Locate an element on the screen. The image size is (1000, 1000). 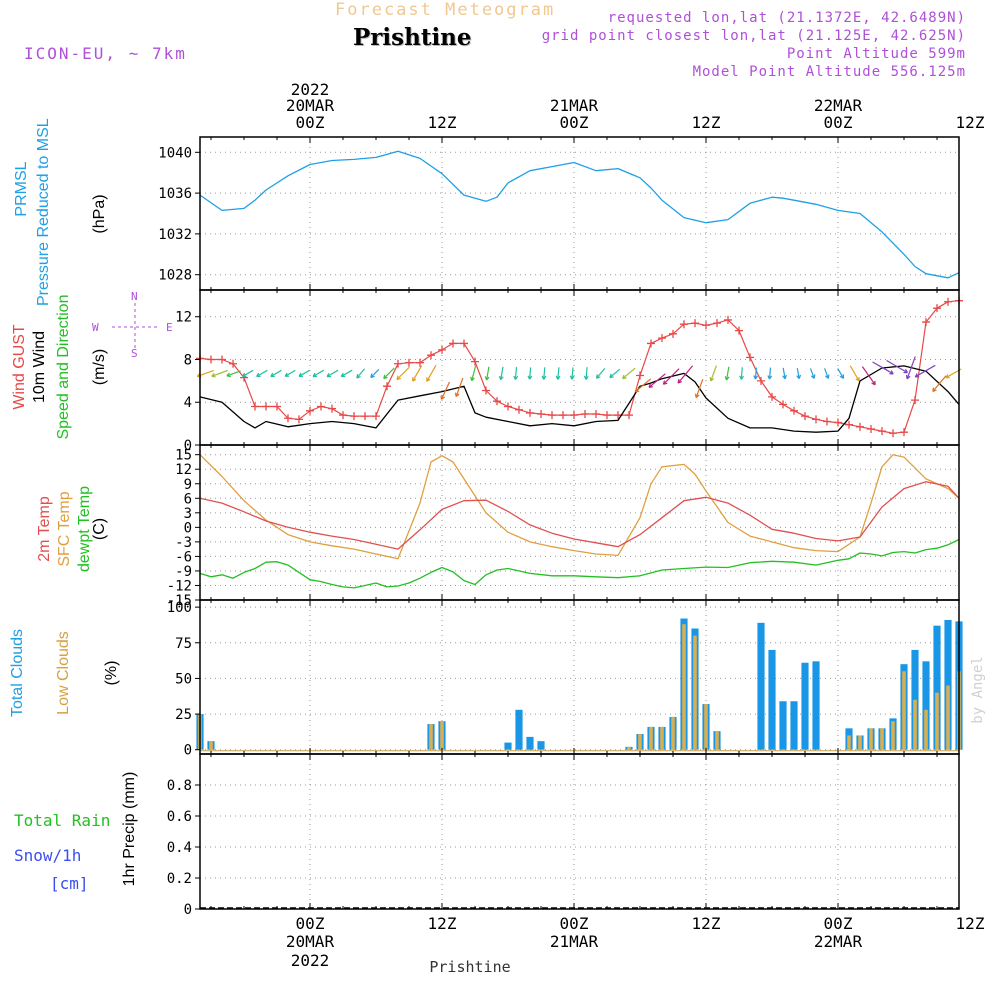
gust-line is located at coordinates (579, 367).